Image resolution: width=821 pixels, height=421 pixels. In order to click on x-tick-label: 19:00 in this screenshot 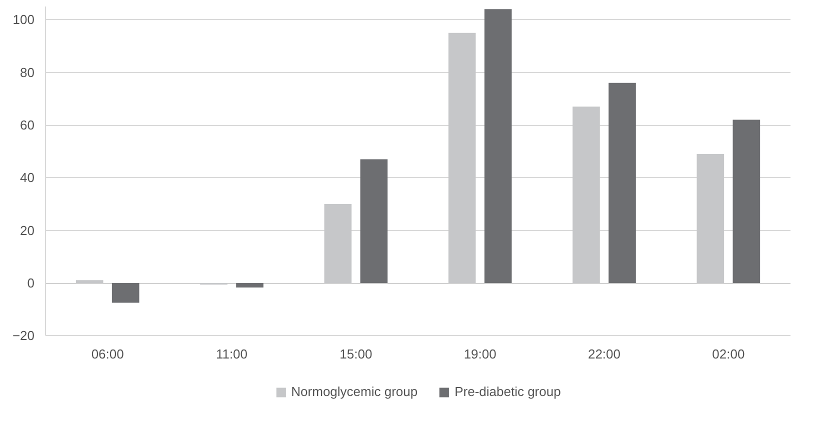, I will do `click(480, 354)`.